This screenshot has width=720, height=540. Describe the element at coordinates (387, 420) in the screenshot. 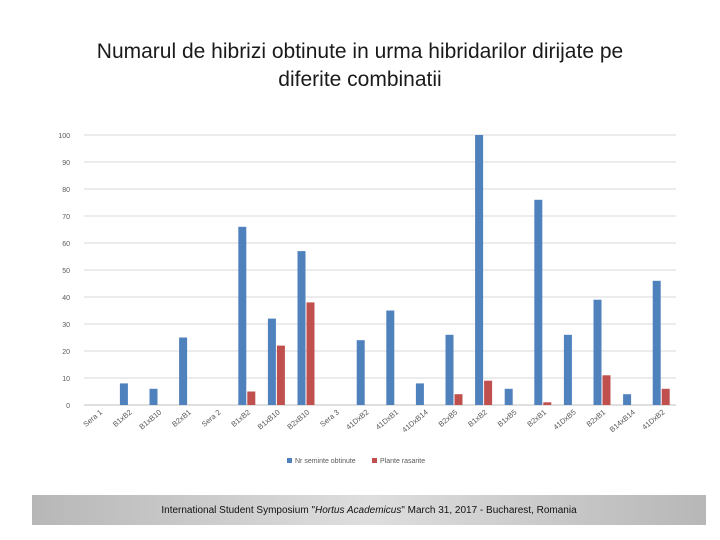

I see `x-tick-label: 41DxB1` at that location.